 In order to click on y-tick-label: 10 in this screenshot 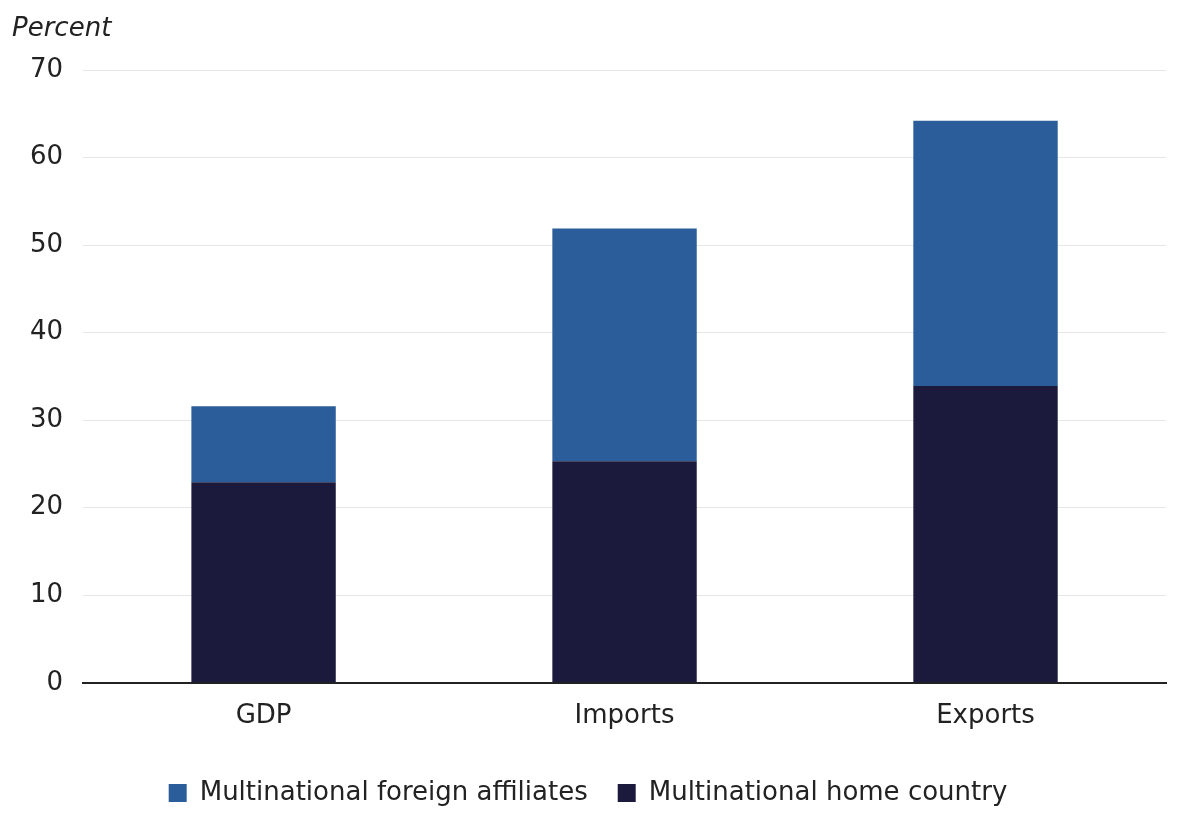, I will do `click(46, 593)`.